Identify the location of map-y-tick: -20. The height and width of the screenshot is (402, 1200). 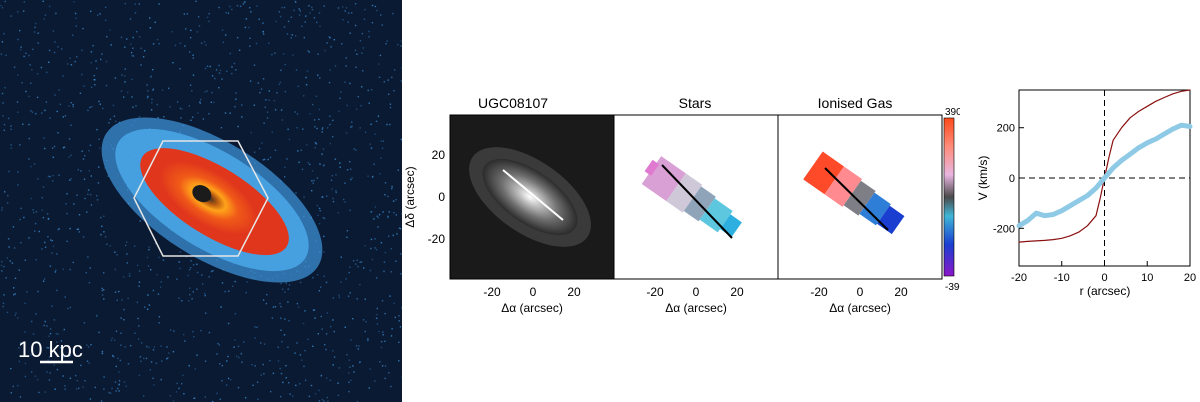
(437, 239).